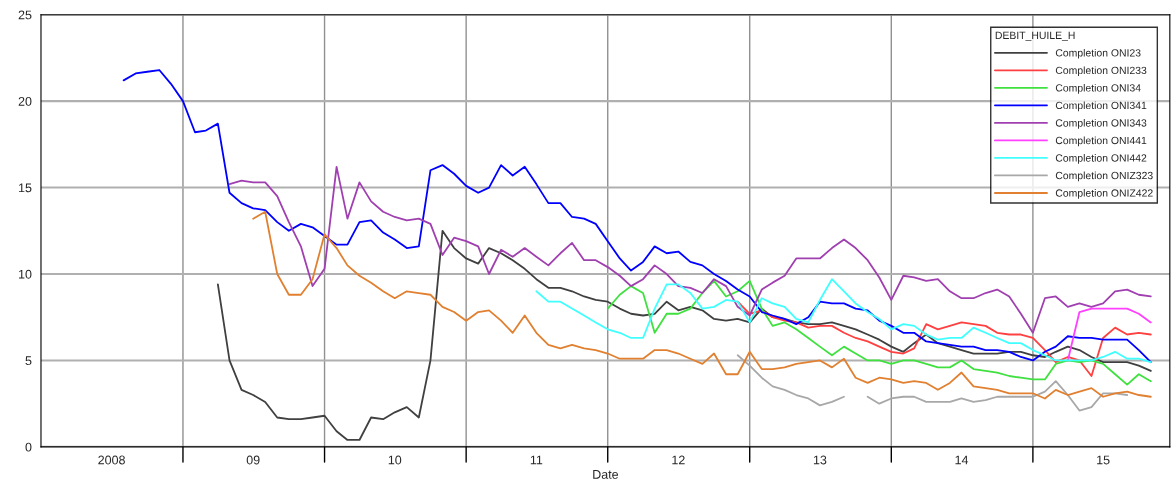  What do you see at coordinates (25, 101) in the screenshot?
I see `y-tick-label: 20` at bounding box center [25, 101].